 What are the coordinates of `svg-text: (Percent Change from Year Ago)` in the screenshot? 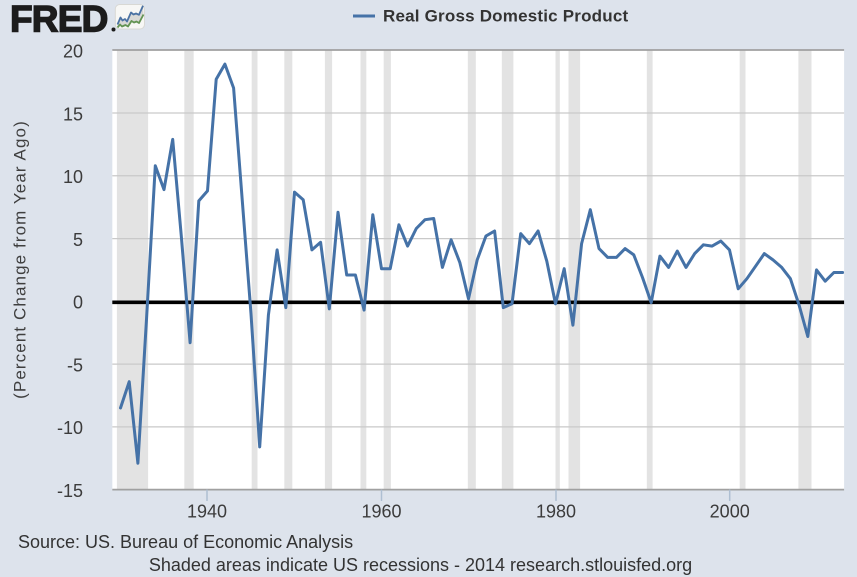 It's located at (20, 259).